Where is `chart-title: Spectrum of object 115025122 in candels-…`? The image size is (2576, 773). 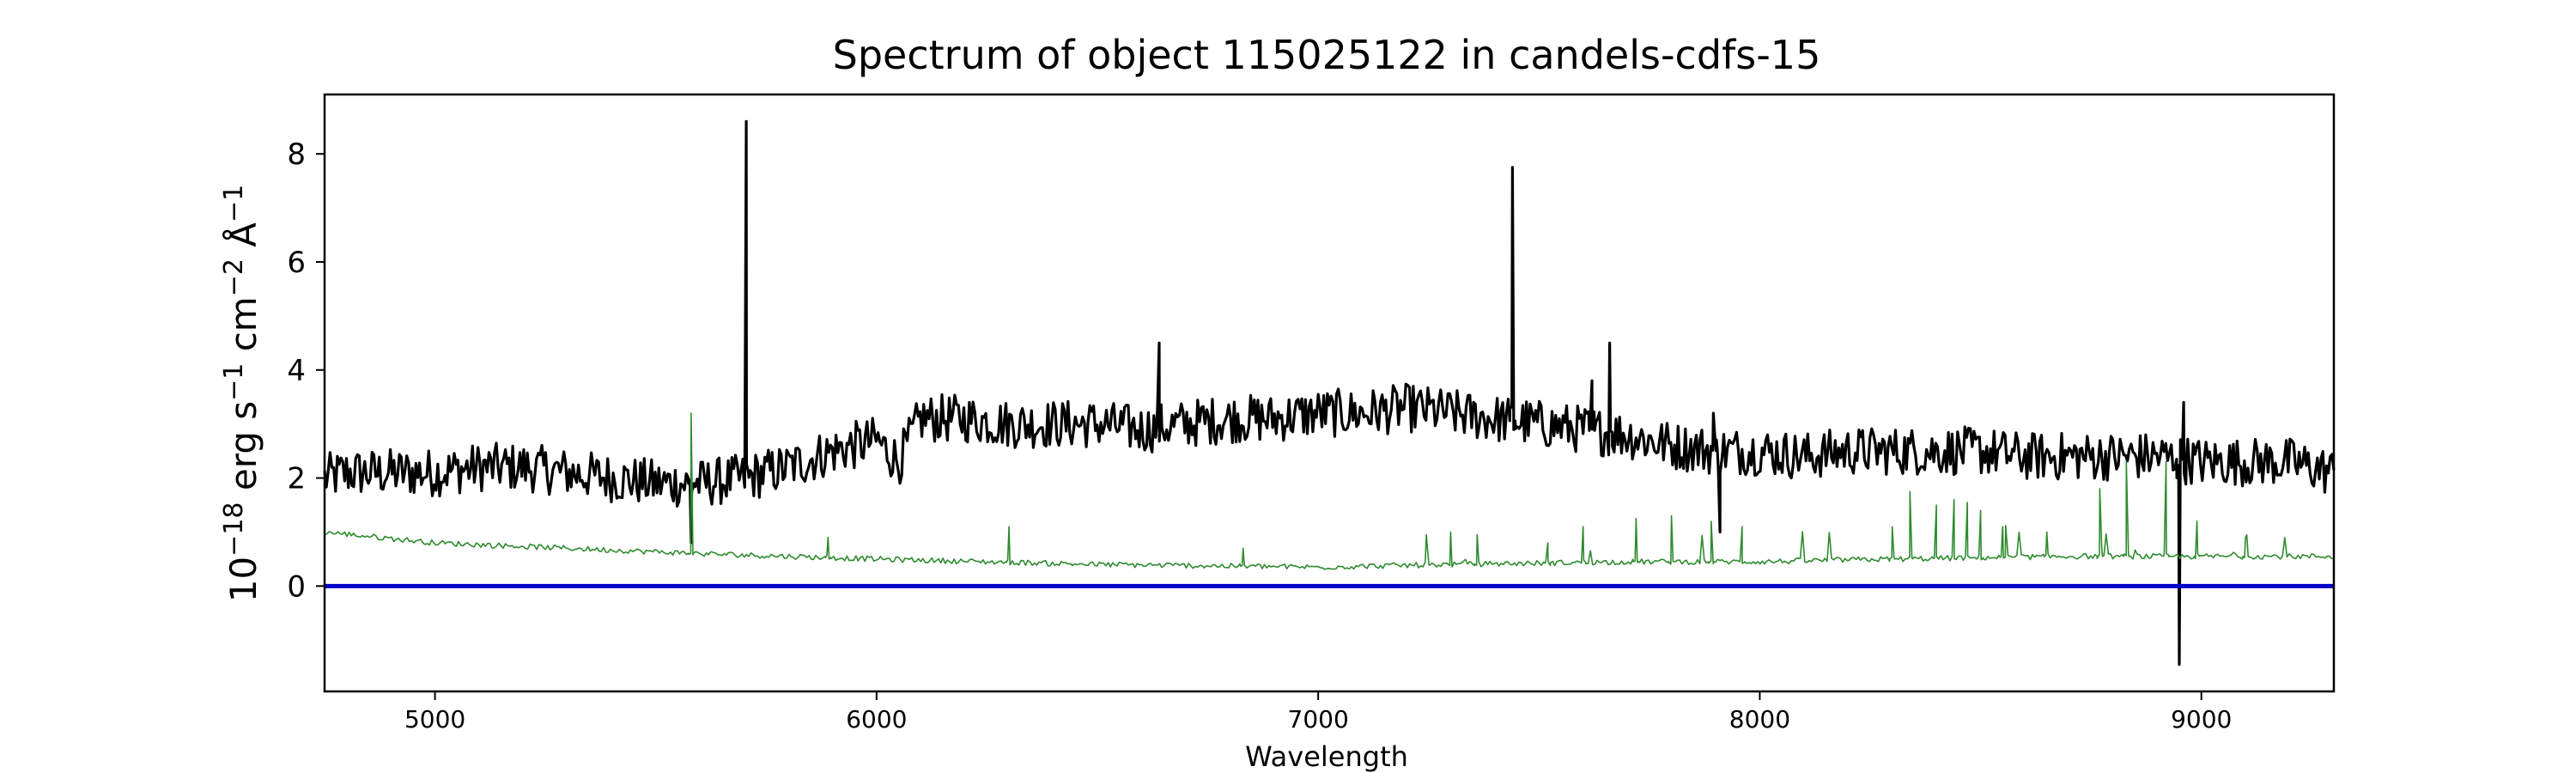
chart-title: Spectrum of object 115025122 in candels-… is located at coordinates (1327, 55).